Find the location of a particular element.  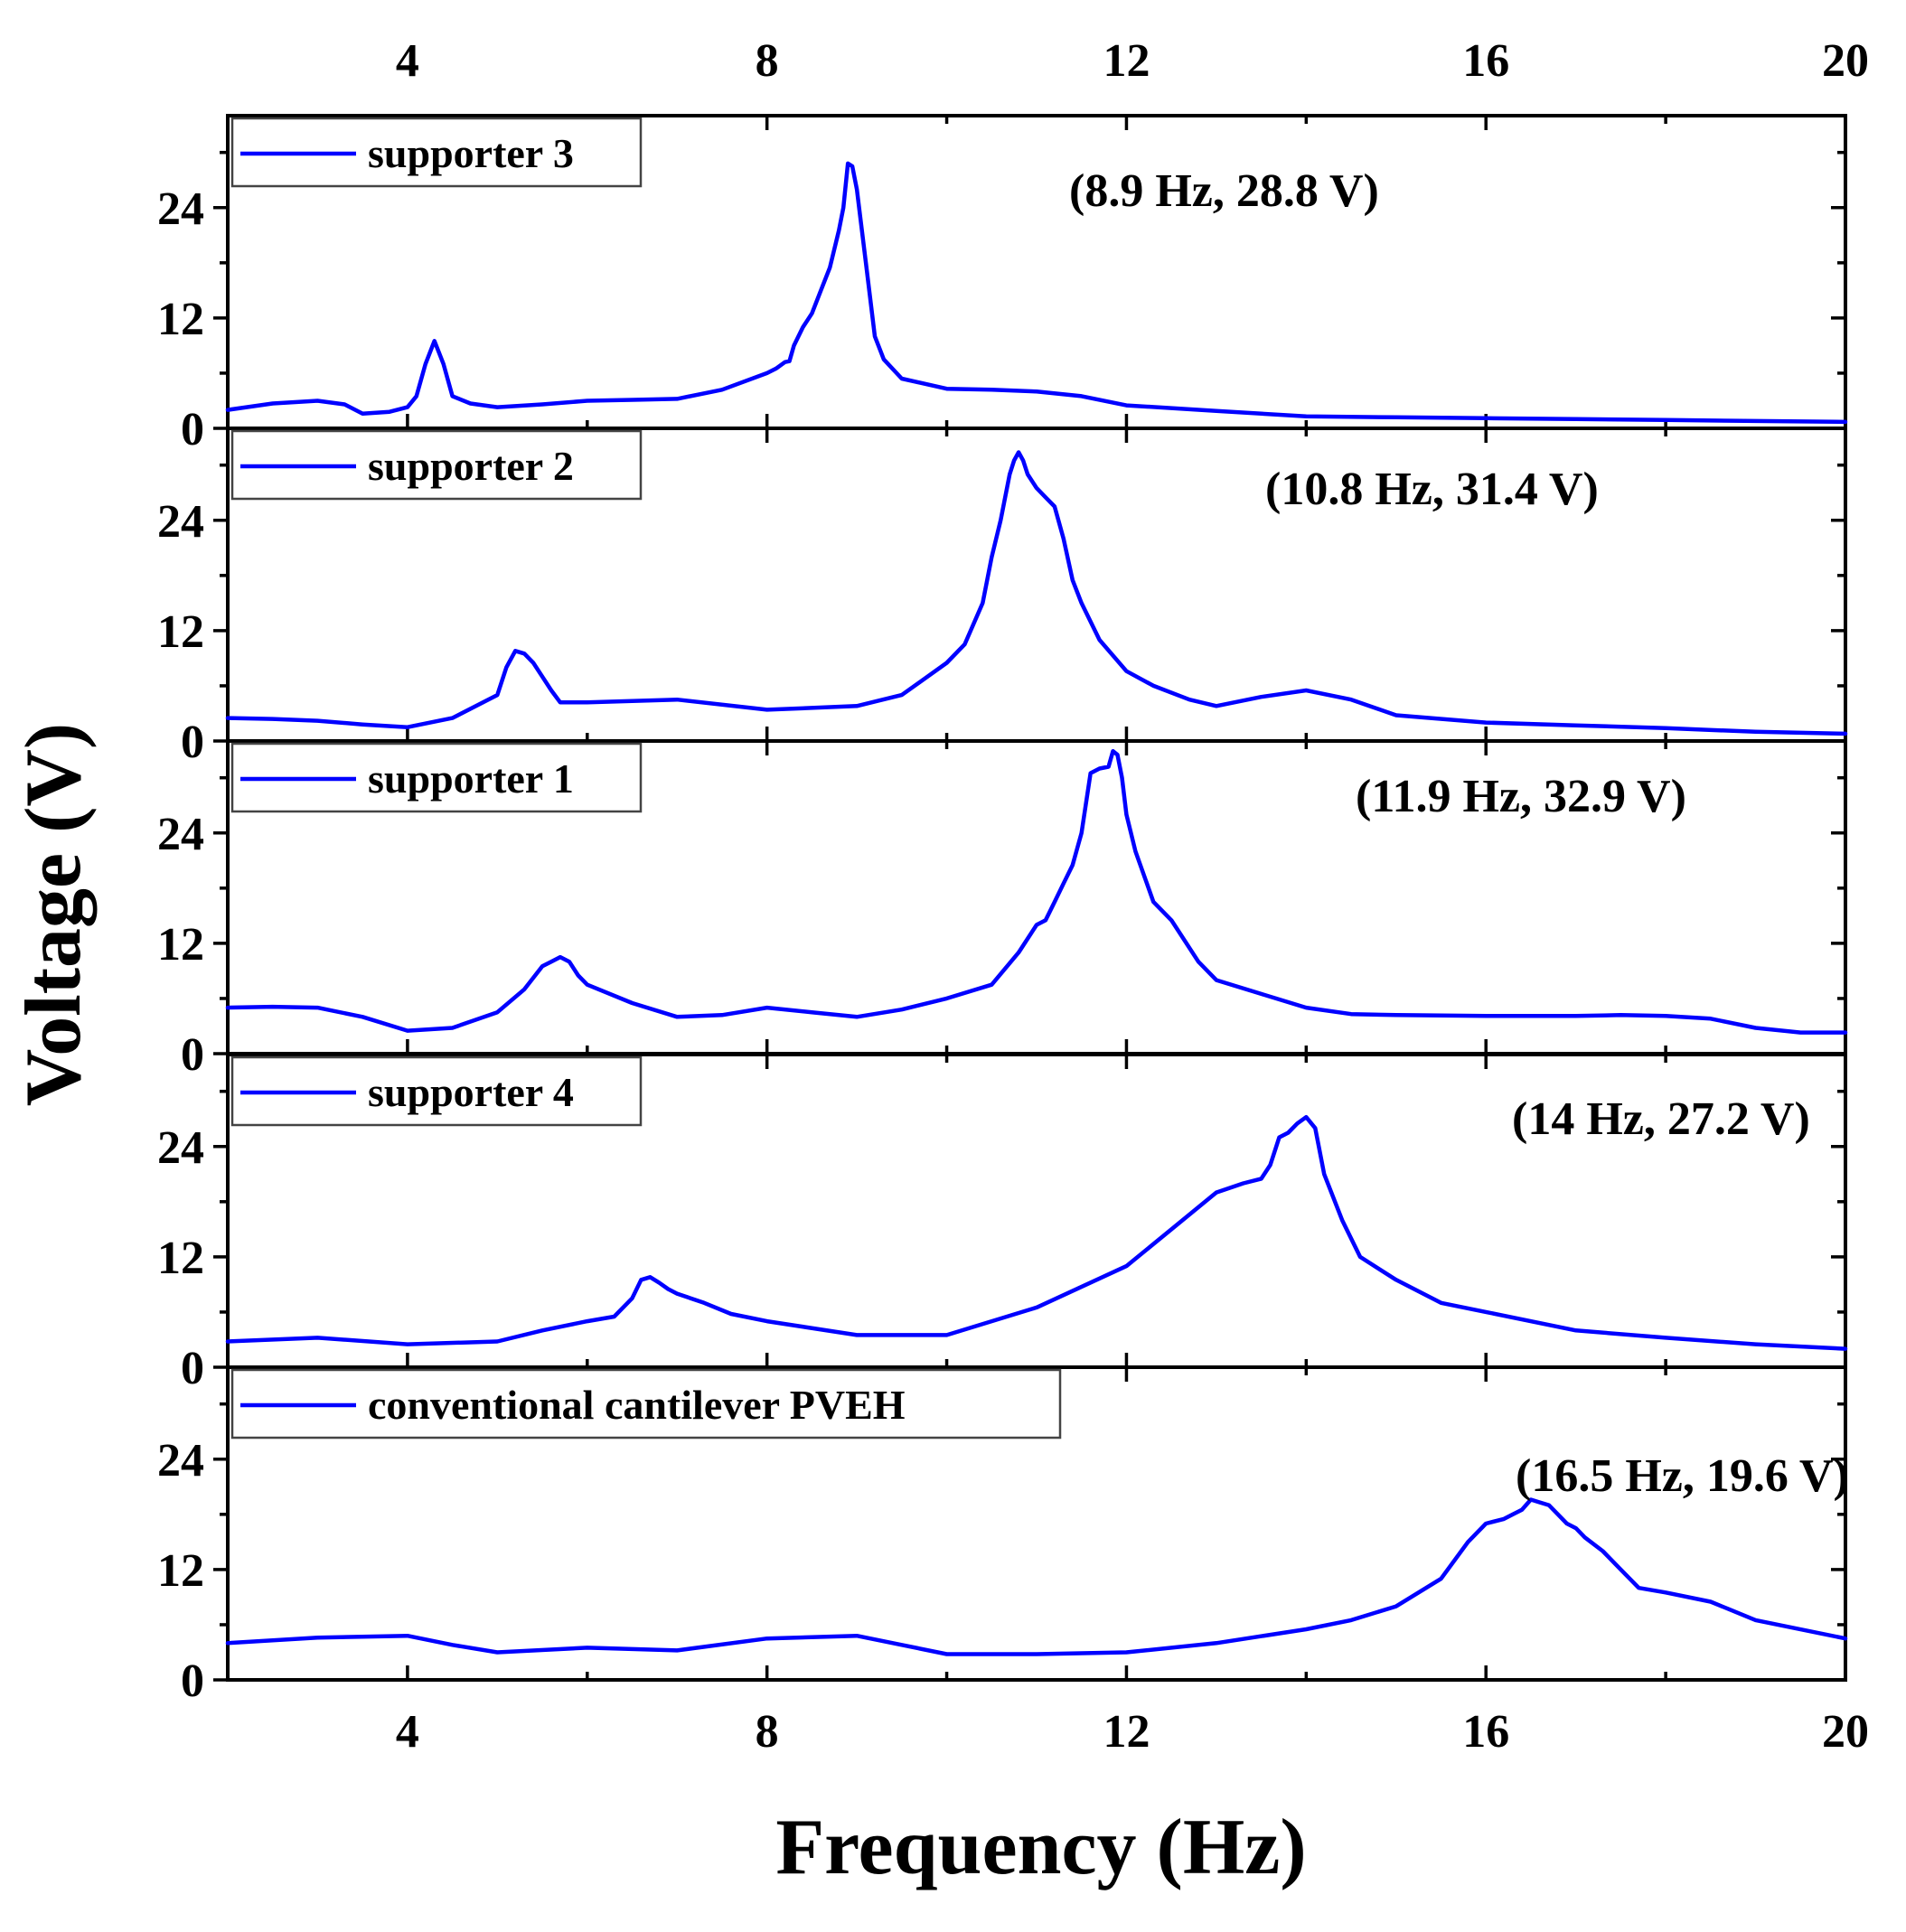

peak-annotation: (8.9 Hz, 28.8 V) is located at coordinates (1224, 191).